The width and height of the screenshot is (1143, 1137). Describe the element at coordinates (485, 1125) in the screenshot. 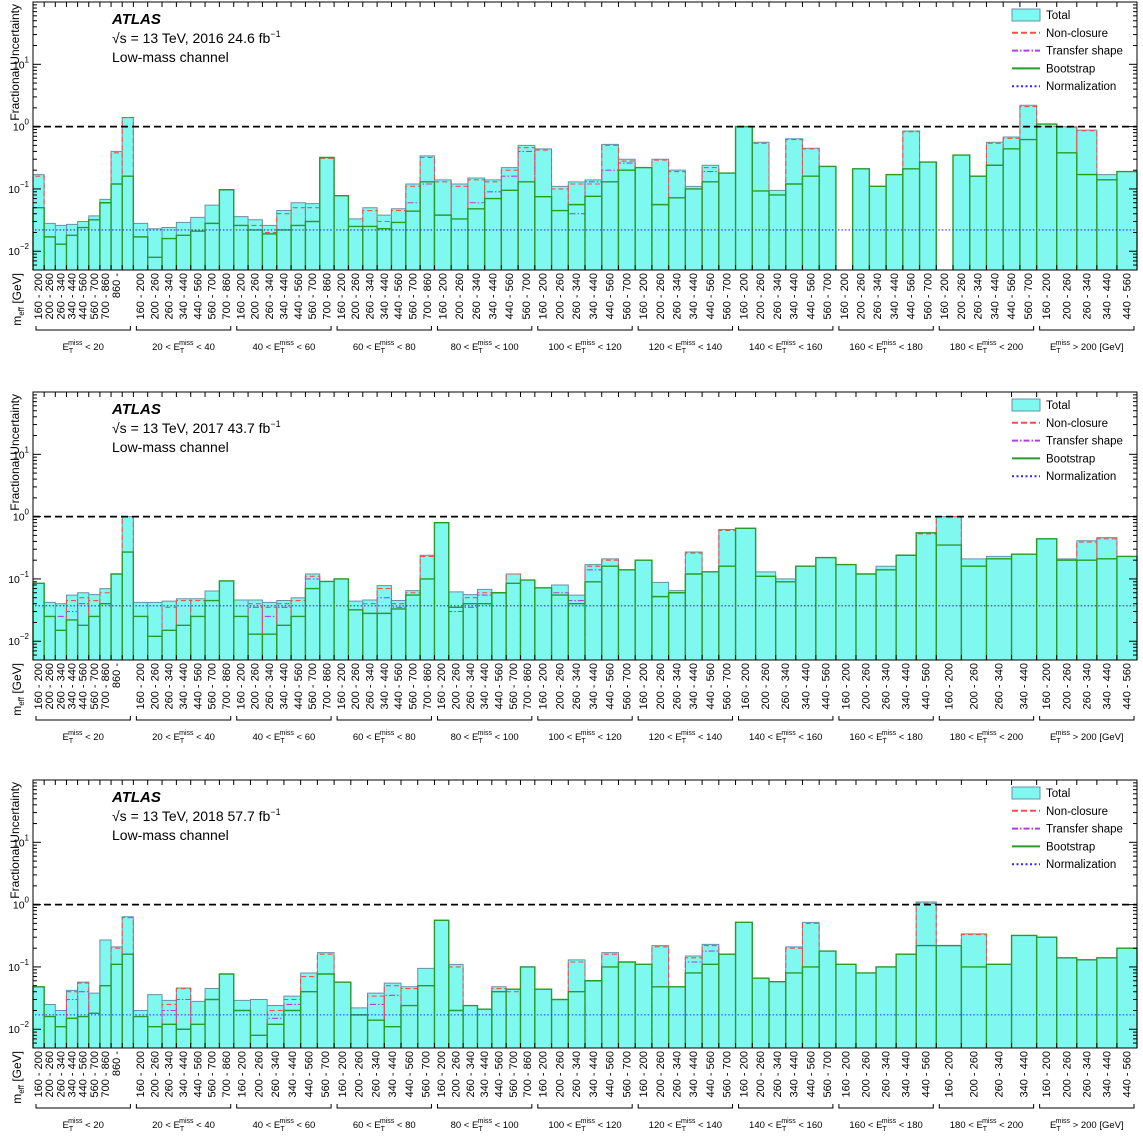

I see `group-label: 80 < ETmiss < 100` at that location.